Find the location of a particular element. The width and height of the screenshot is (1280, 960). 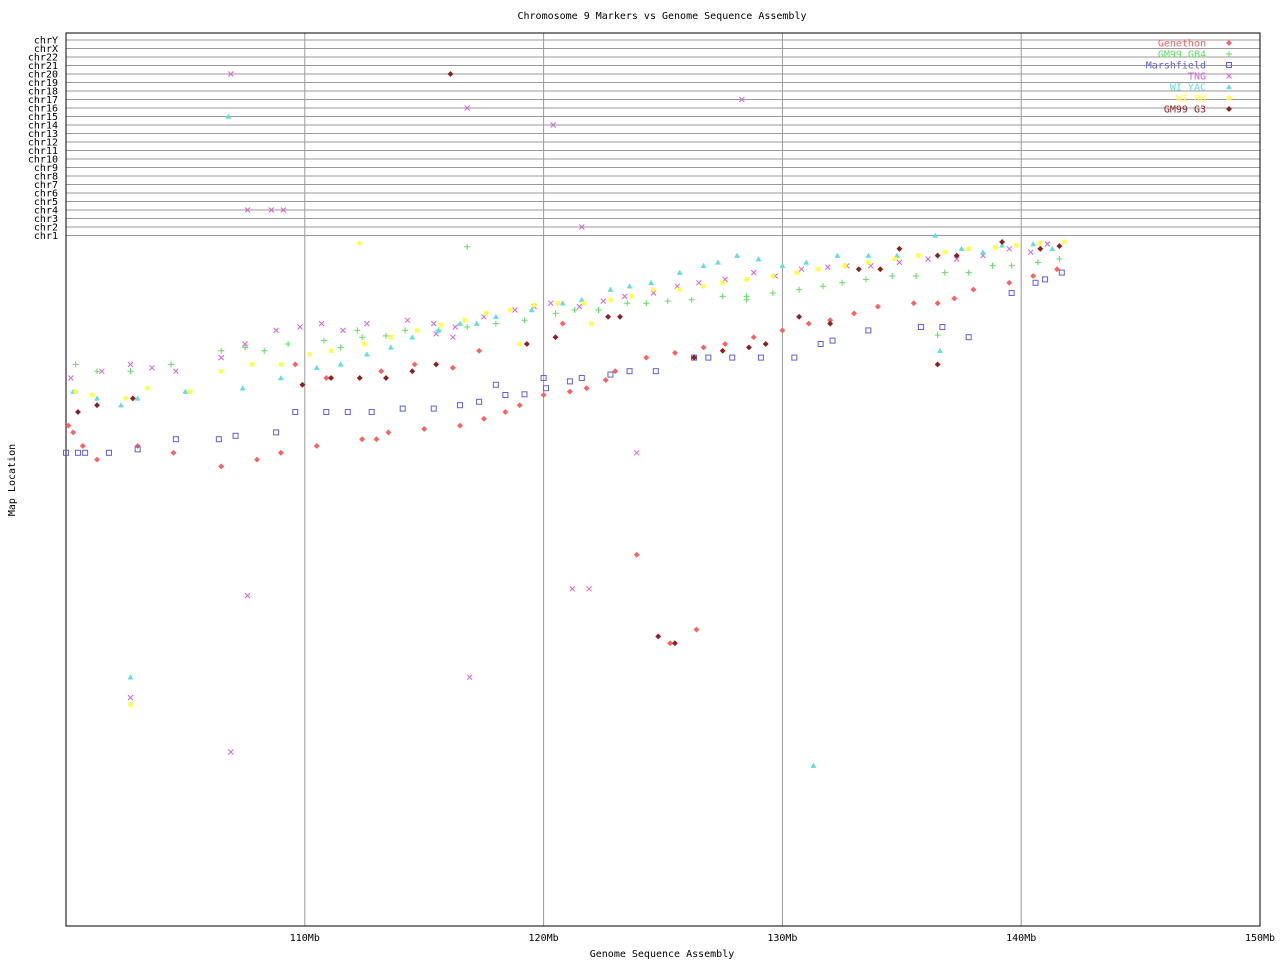

x-tick-label: 110Mb is located at coordinates (305, 938).